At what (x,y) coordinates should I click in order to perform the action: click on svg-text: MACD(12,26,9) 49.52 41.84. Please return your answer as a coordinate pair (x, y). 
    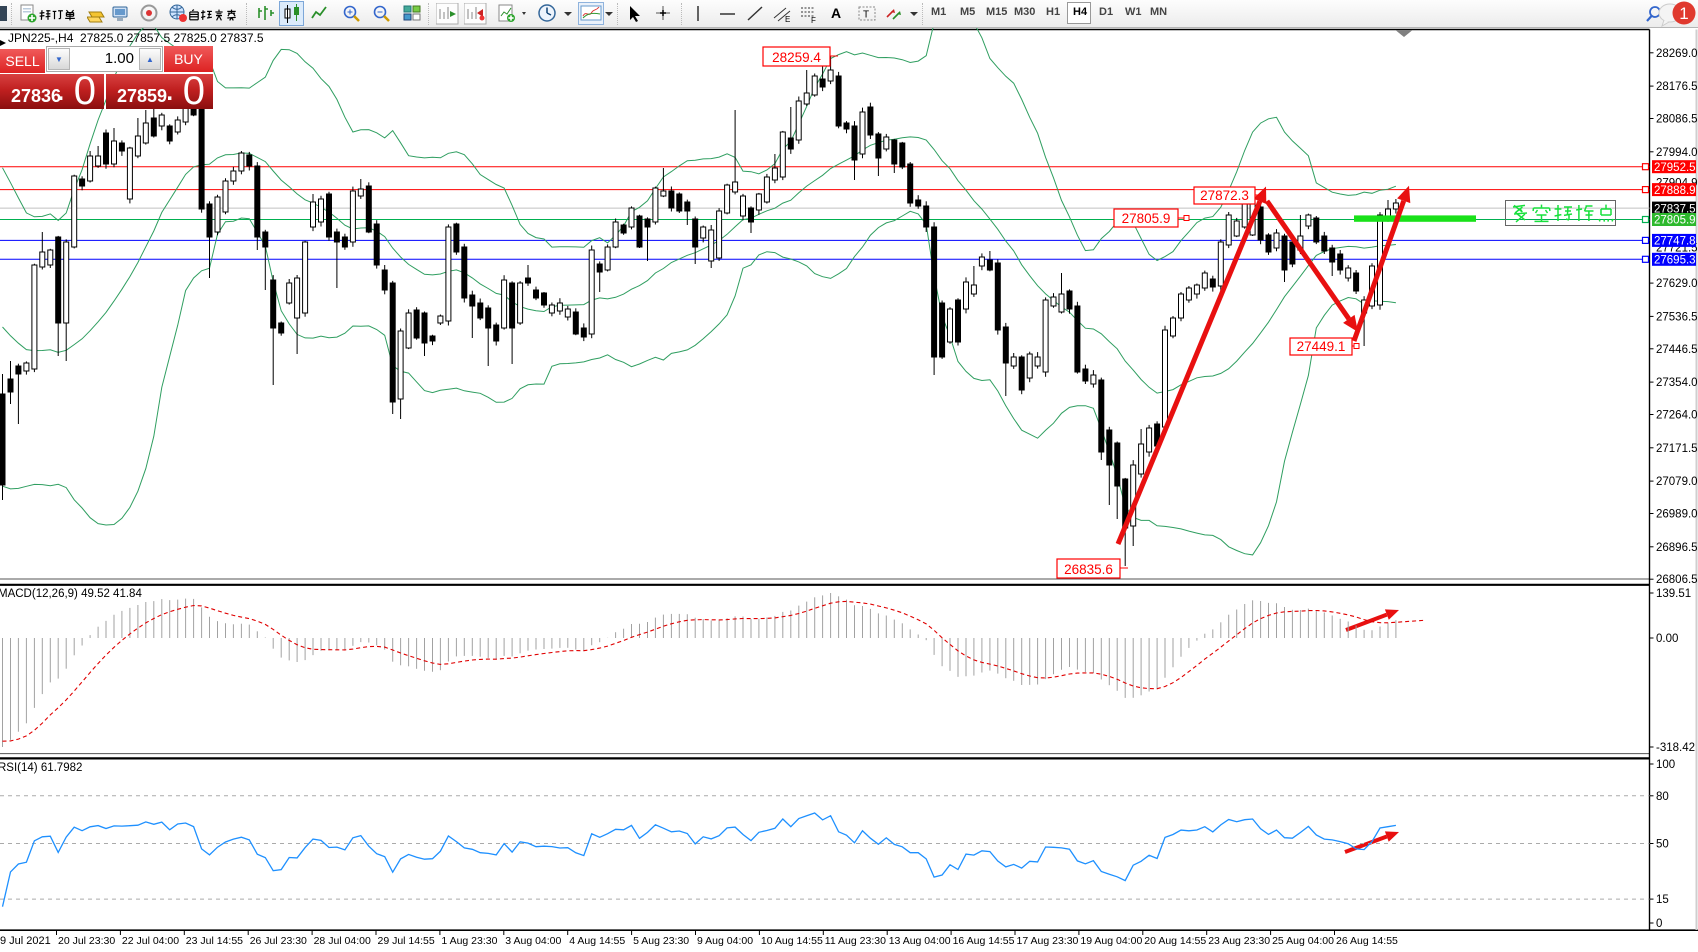
    Looking at the image, I should click on (71, 594).